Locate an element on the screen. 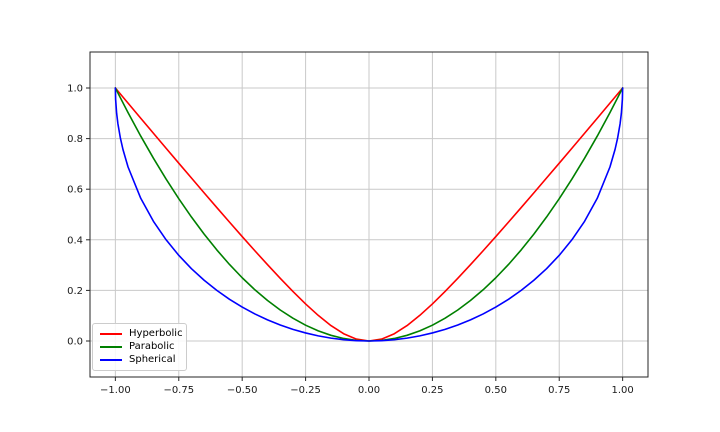 This screenshot has height=432, width=720. legend: Hyperbolic Parabolic Spherical is located at coordinates (139, 347).